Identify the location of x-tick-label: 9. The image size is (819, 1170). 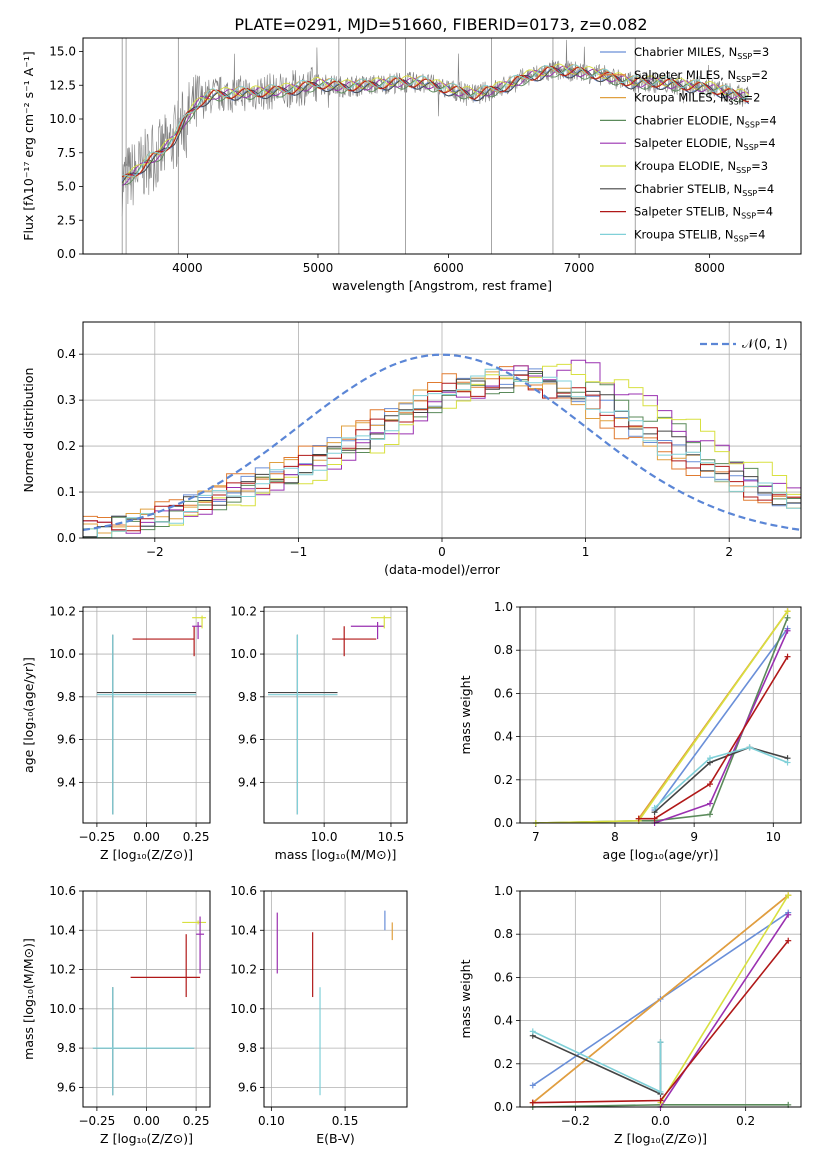
(694, 837).